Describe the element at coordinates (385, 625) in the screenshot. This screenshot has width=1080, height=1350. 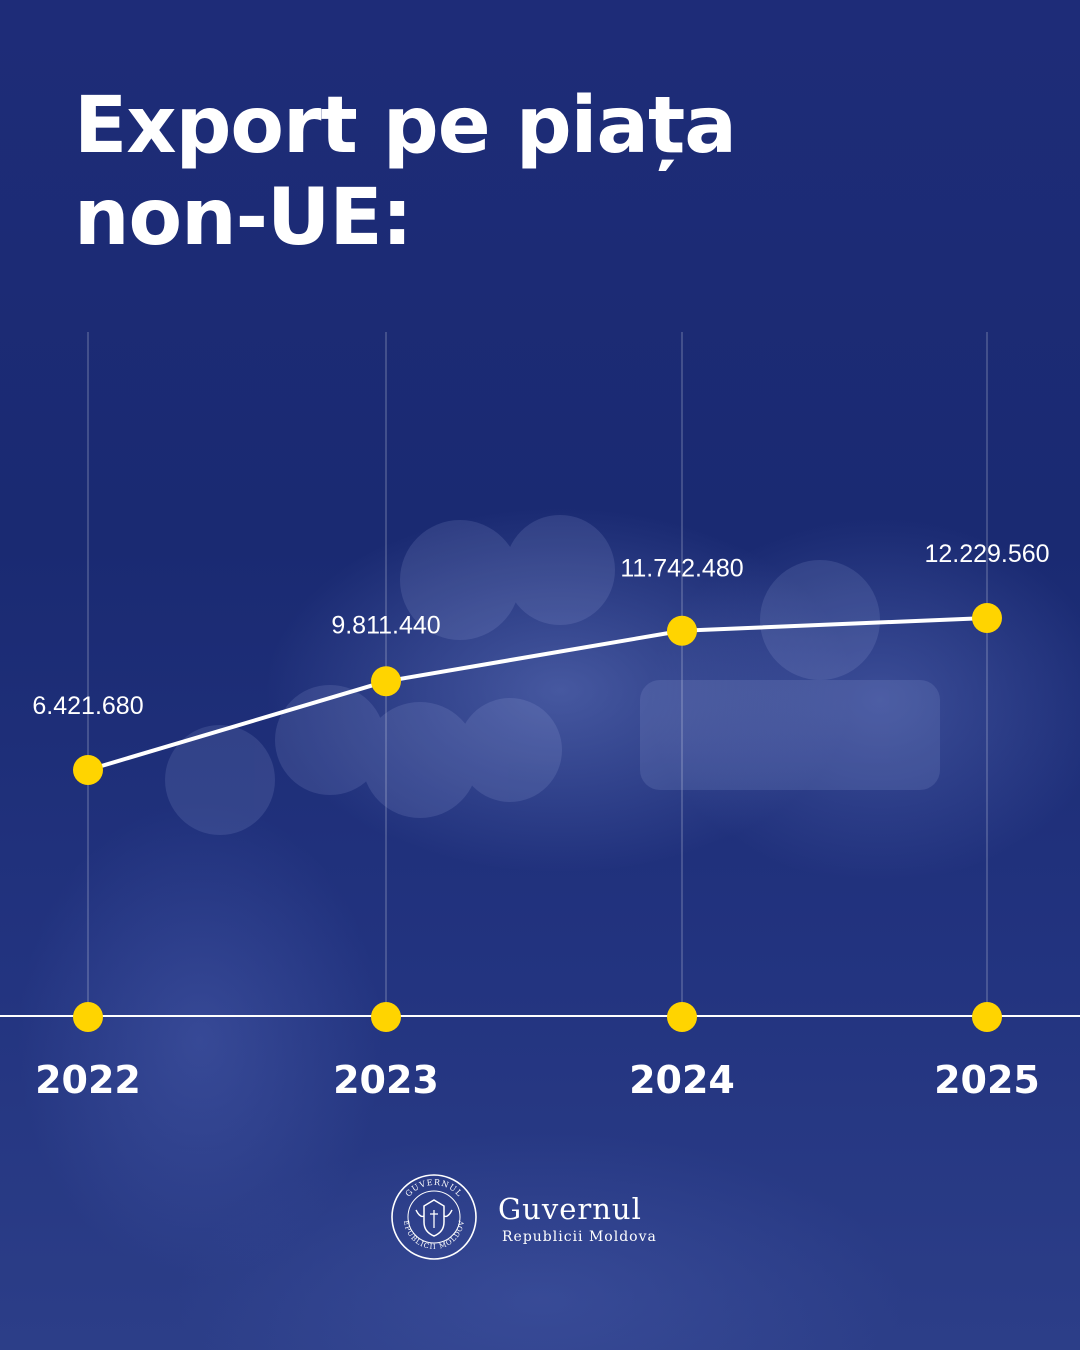
I see `data-label-2023: 9.811.440` at that location.